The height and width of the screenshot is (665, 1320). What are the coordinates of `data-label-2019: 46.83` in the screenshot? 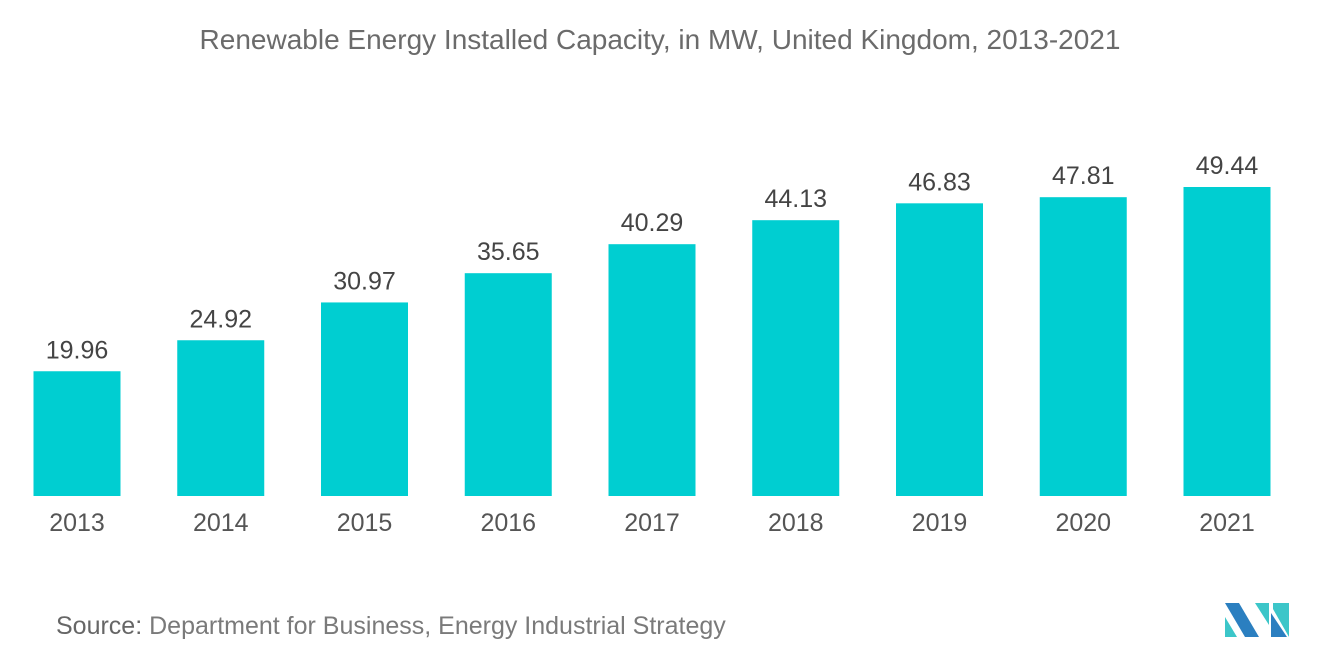 It's located at (939, 182).